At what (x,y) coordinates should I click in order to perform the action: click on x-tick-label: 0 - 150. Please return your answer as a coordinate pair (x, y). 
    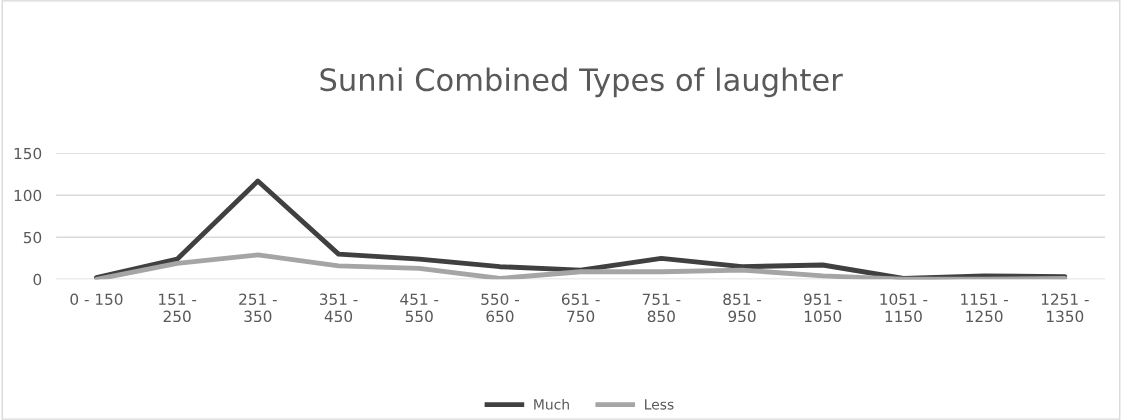
    Looking at the image, I should click on (96, 299).